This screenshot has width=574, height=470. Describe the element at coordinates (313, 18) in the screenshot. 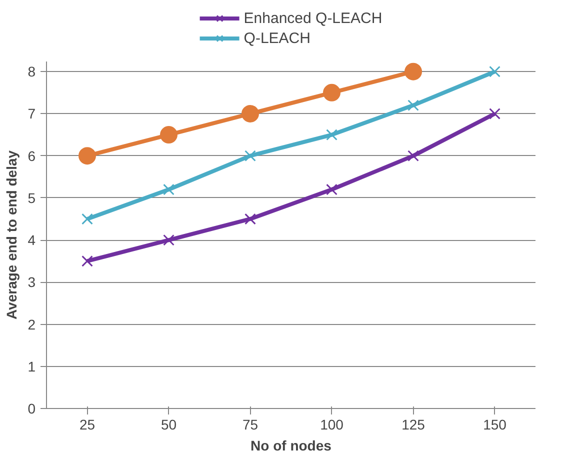

I see `legend-label: Enhanced Q-LEACH` at that location.